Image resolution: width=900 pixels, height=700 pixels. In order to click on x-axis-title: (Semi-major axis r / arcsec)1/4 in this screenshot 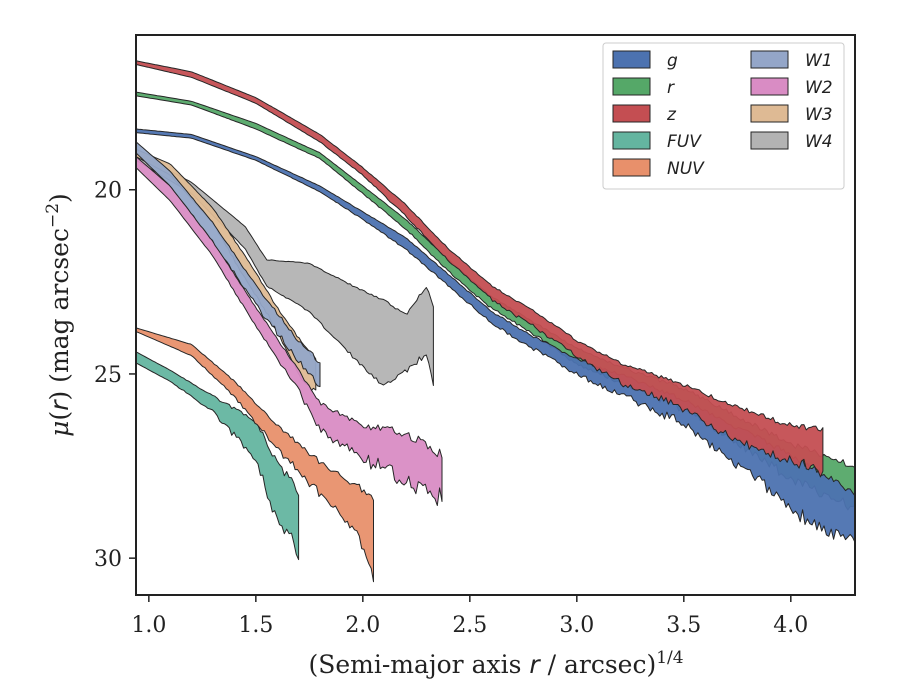, I will do `click(495, 663)`.